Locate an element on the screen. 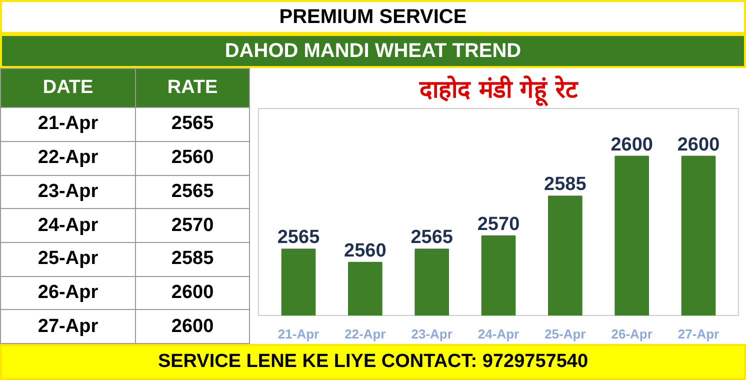 The width and height of the screenshot is (746, 380). category-label: 24-Apr is located at coordinates (68, 225).